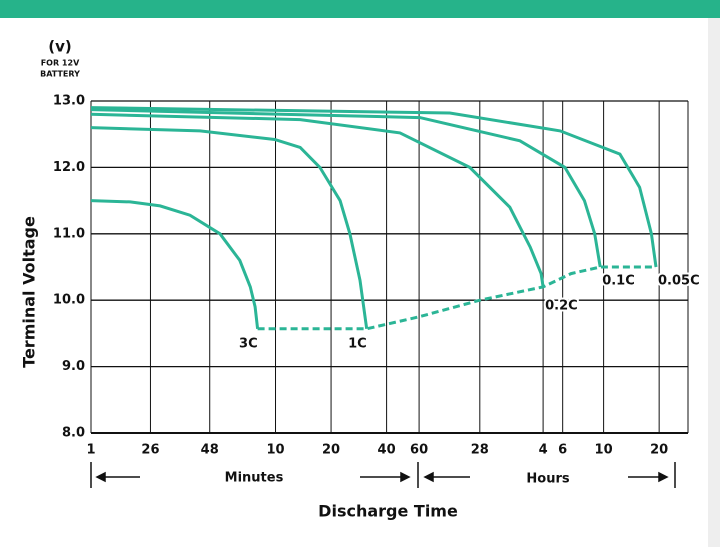  Describe the element at coordinates (248, 343) in the screenshot. I see `series-label: 3C` at that location.